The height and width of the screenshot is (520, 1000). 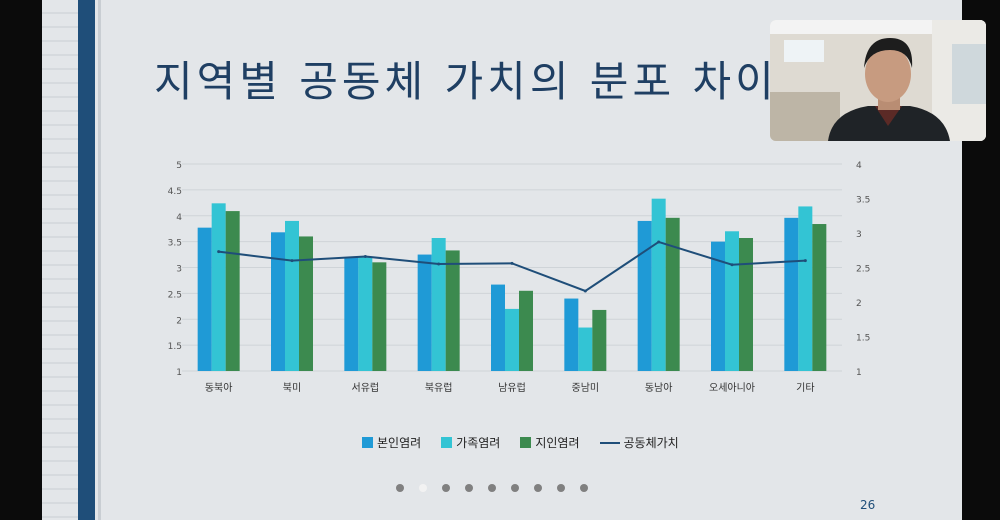 I want to click on legend-label-gajok: 가족염려, so click(x=478, y=443).